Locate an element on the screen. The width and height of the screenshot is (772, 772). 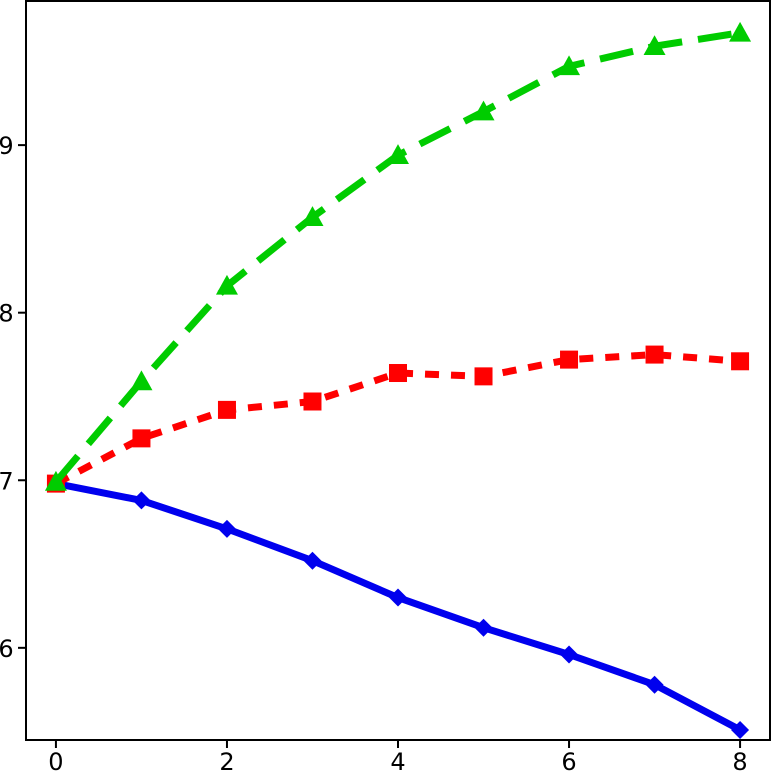
y-tick-label: 8 is located at coordinates (7, 314).